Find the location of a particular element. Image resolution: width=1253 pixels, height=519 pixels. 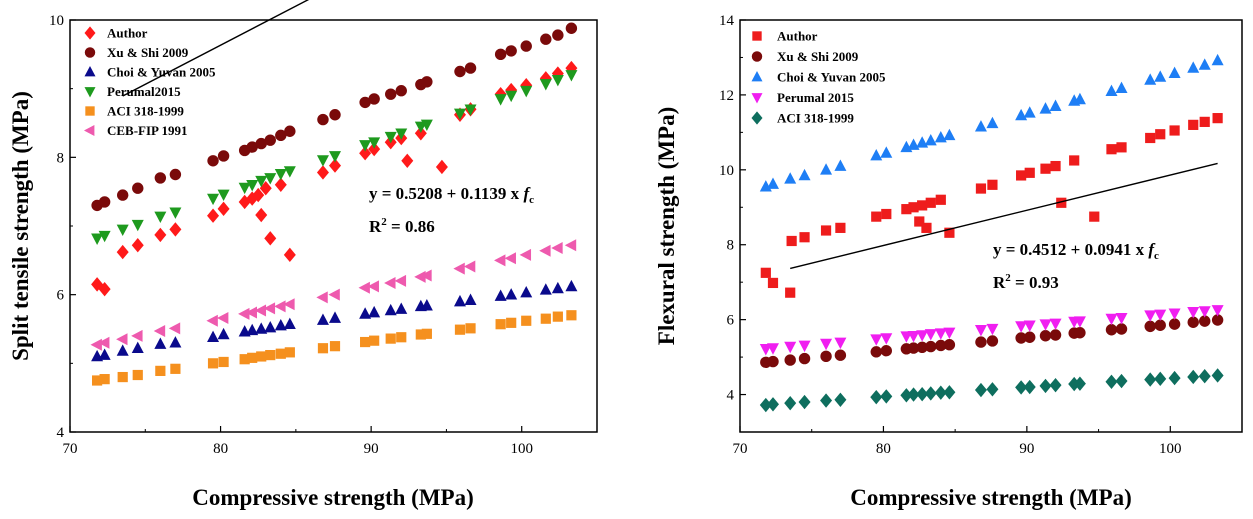

right-fit-equation: y = 0.4512 + 0.0941 x fc is located at coordinates (1076, 251).